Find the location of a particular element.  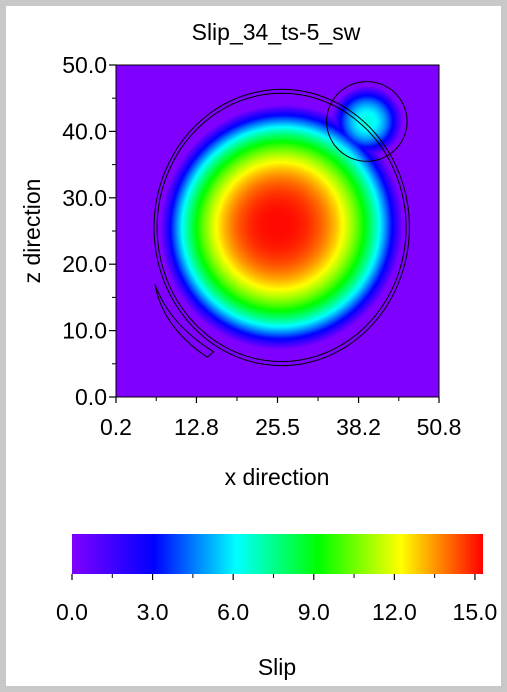

y-tick-label: 20.0 is located at coordinates (84, 264).